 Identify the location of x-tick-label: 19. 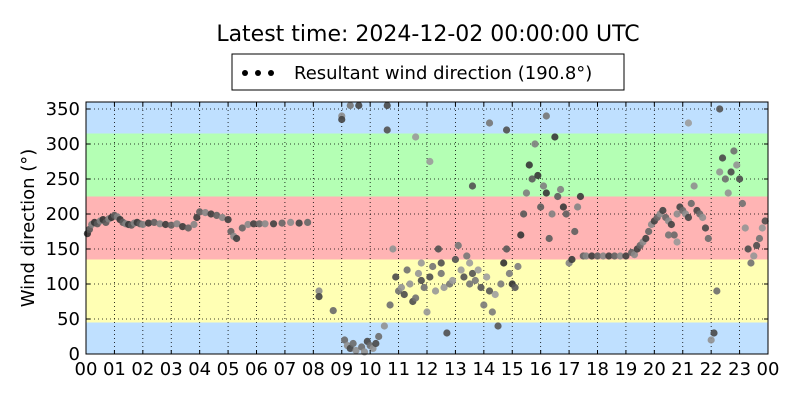
(625, 369).